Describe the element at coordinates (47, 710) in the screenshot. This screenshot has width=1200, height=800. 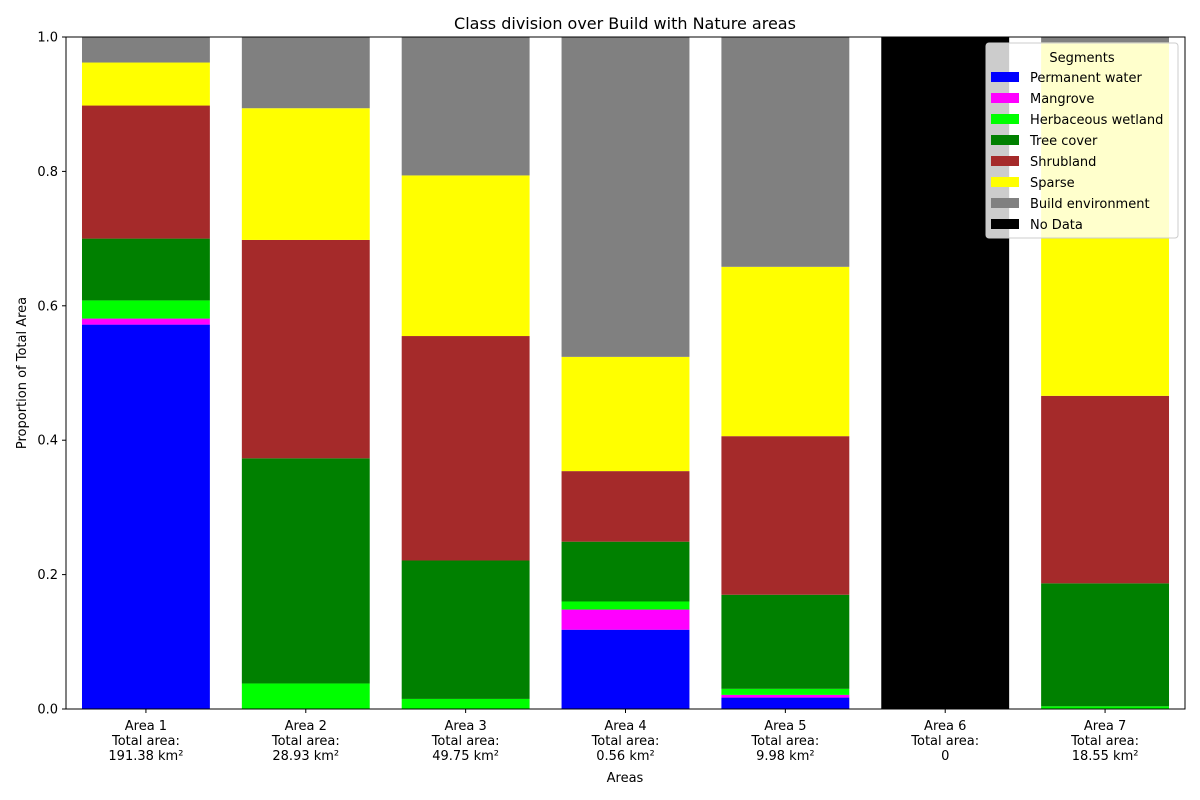
I see `y-tick-label: 0.0` at that location.